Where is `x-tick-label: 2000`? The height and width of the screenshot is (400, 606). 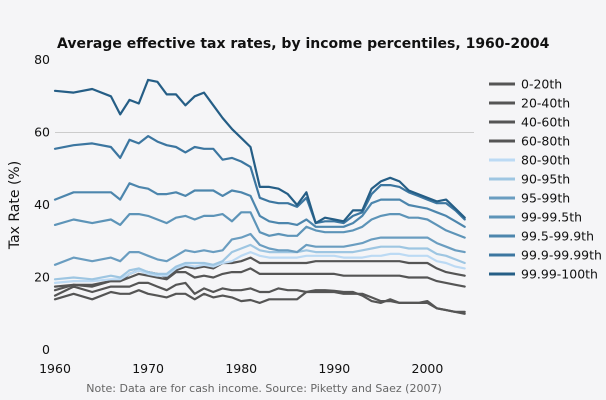 x-tick-label: 2000 is located at coordinates (428, 368).